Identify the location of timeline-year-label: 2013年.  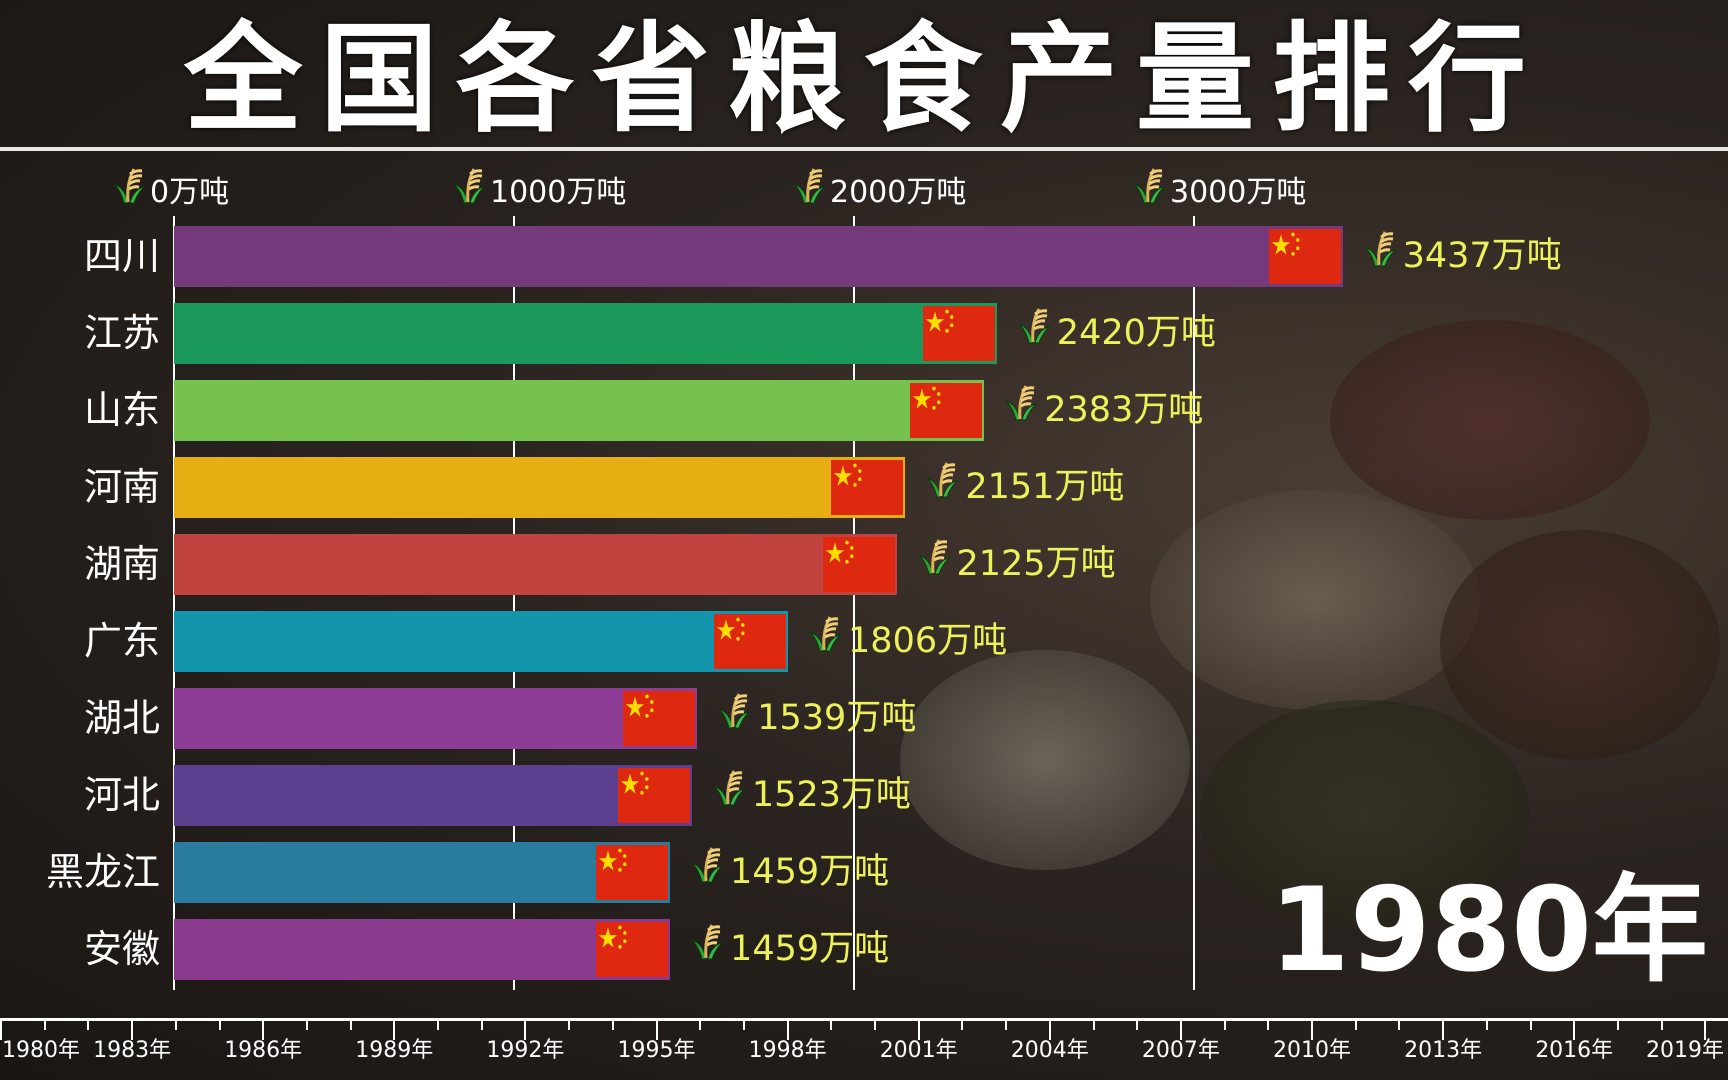
(1443, 1050).